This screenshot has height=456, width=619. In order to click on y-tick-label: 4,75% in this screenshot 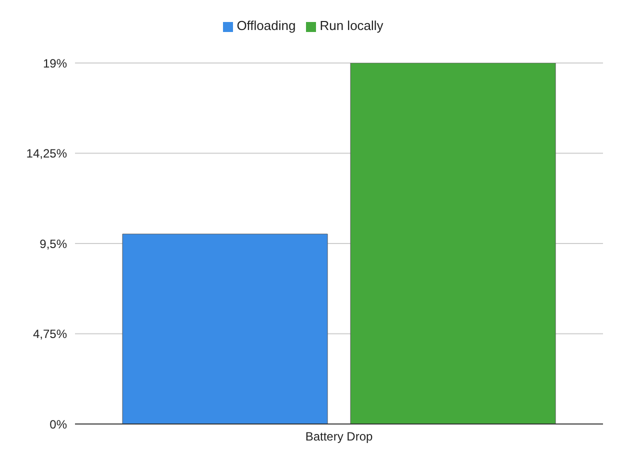, I will do `click(50, 334)`.